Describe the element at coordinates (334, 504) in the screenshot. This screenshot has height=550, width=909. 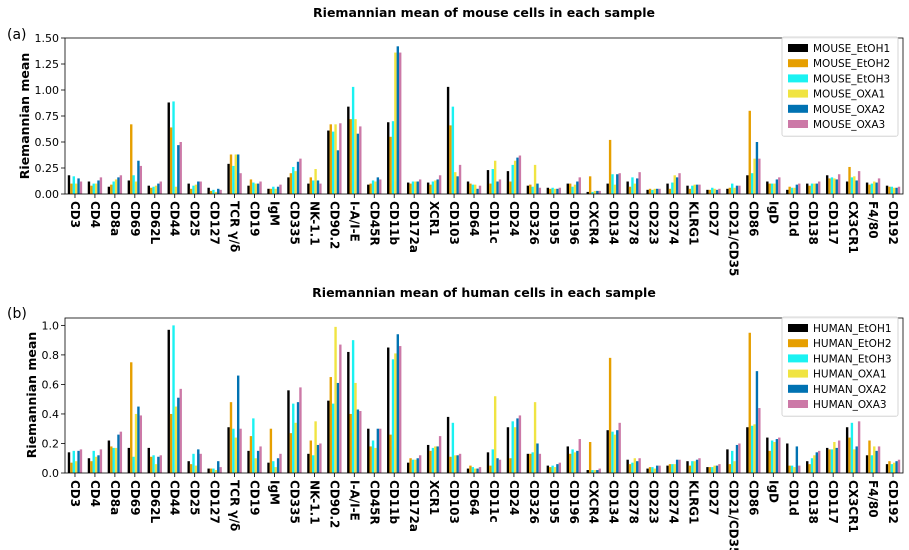
I see `x-tick-label: CD90.2` at that location.